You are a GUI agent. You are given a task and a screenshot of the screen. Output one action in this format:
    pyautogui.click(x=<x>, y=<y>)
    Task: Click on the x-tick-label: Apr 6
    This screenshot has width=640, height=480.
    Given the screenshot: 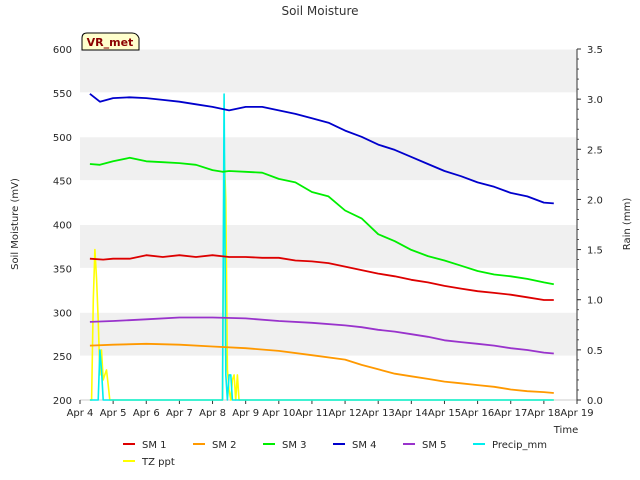 What is the action you would take?
    pyautogui.click(x=146, y=413)
    